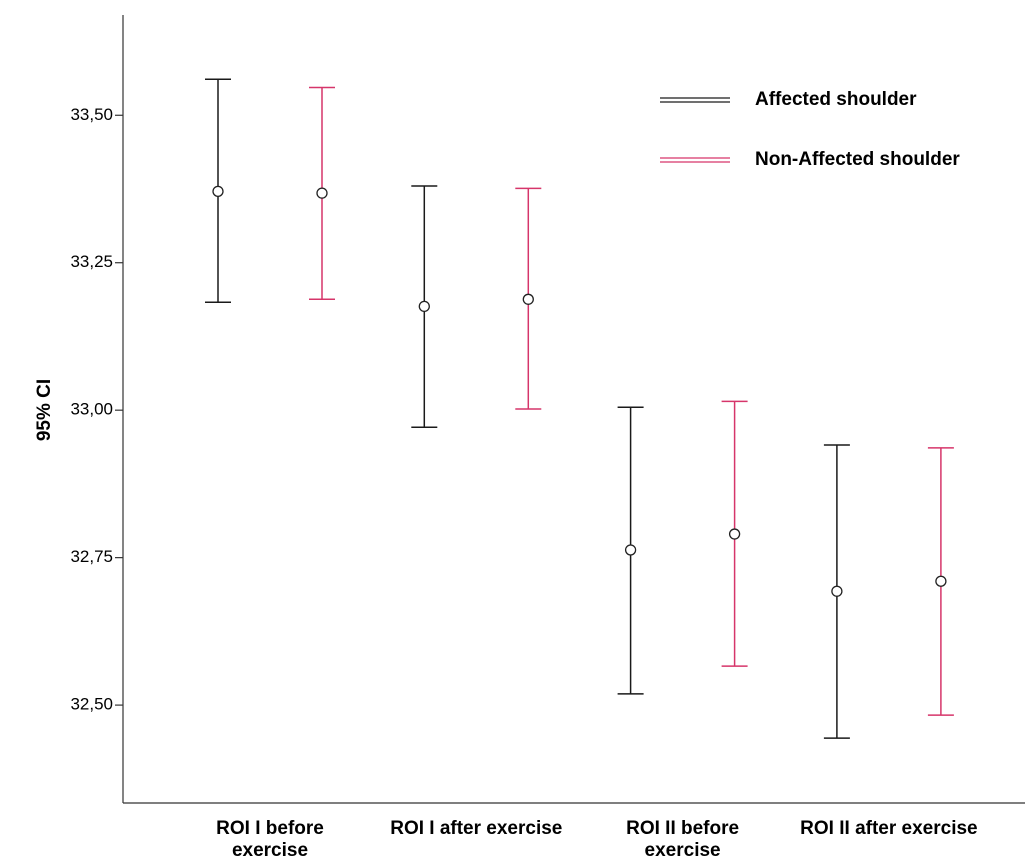  Describe the element at coordinates (91, 556) in the screenshot. I see `y-tick-label: 32,75` at that location.